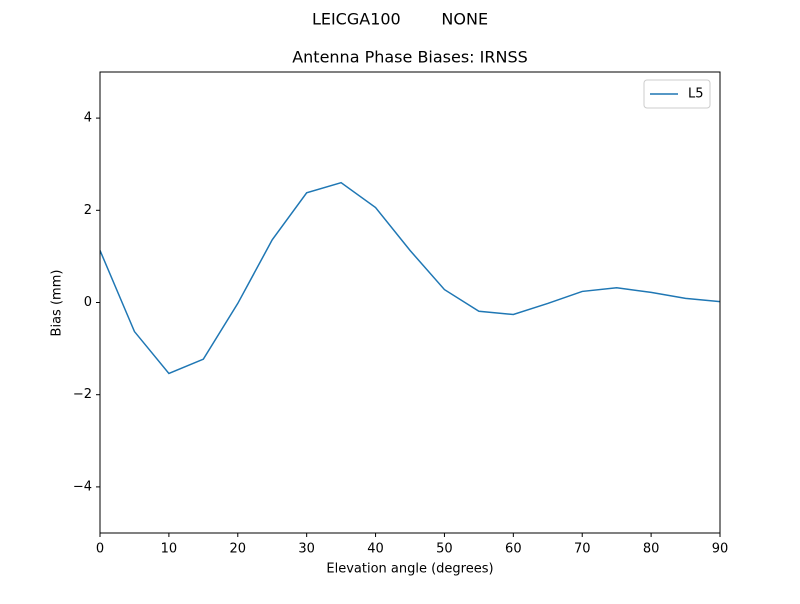  I want to click on y-tick-label: 4, so click(88, 118).